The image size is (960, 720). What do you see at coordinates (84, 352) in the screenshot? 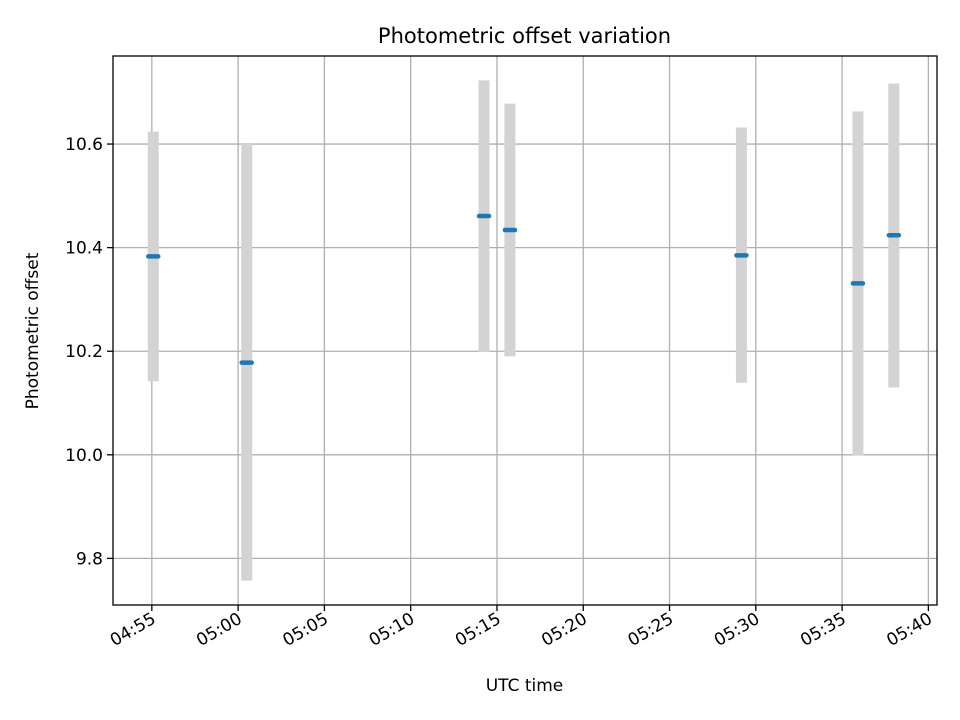
I see `y-tick-label: 10.2` at bounding box center [84, 352].